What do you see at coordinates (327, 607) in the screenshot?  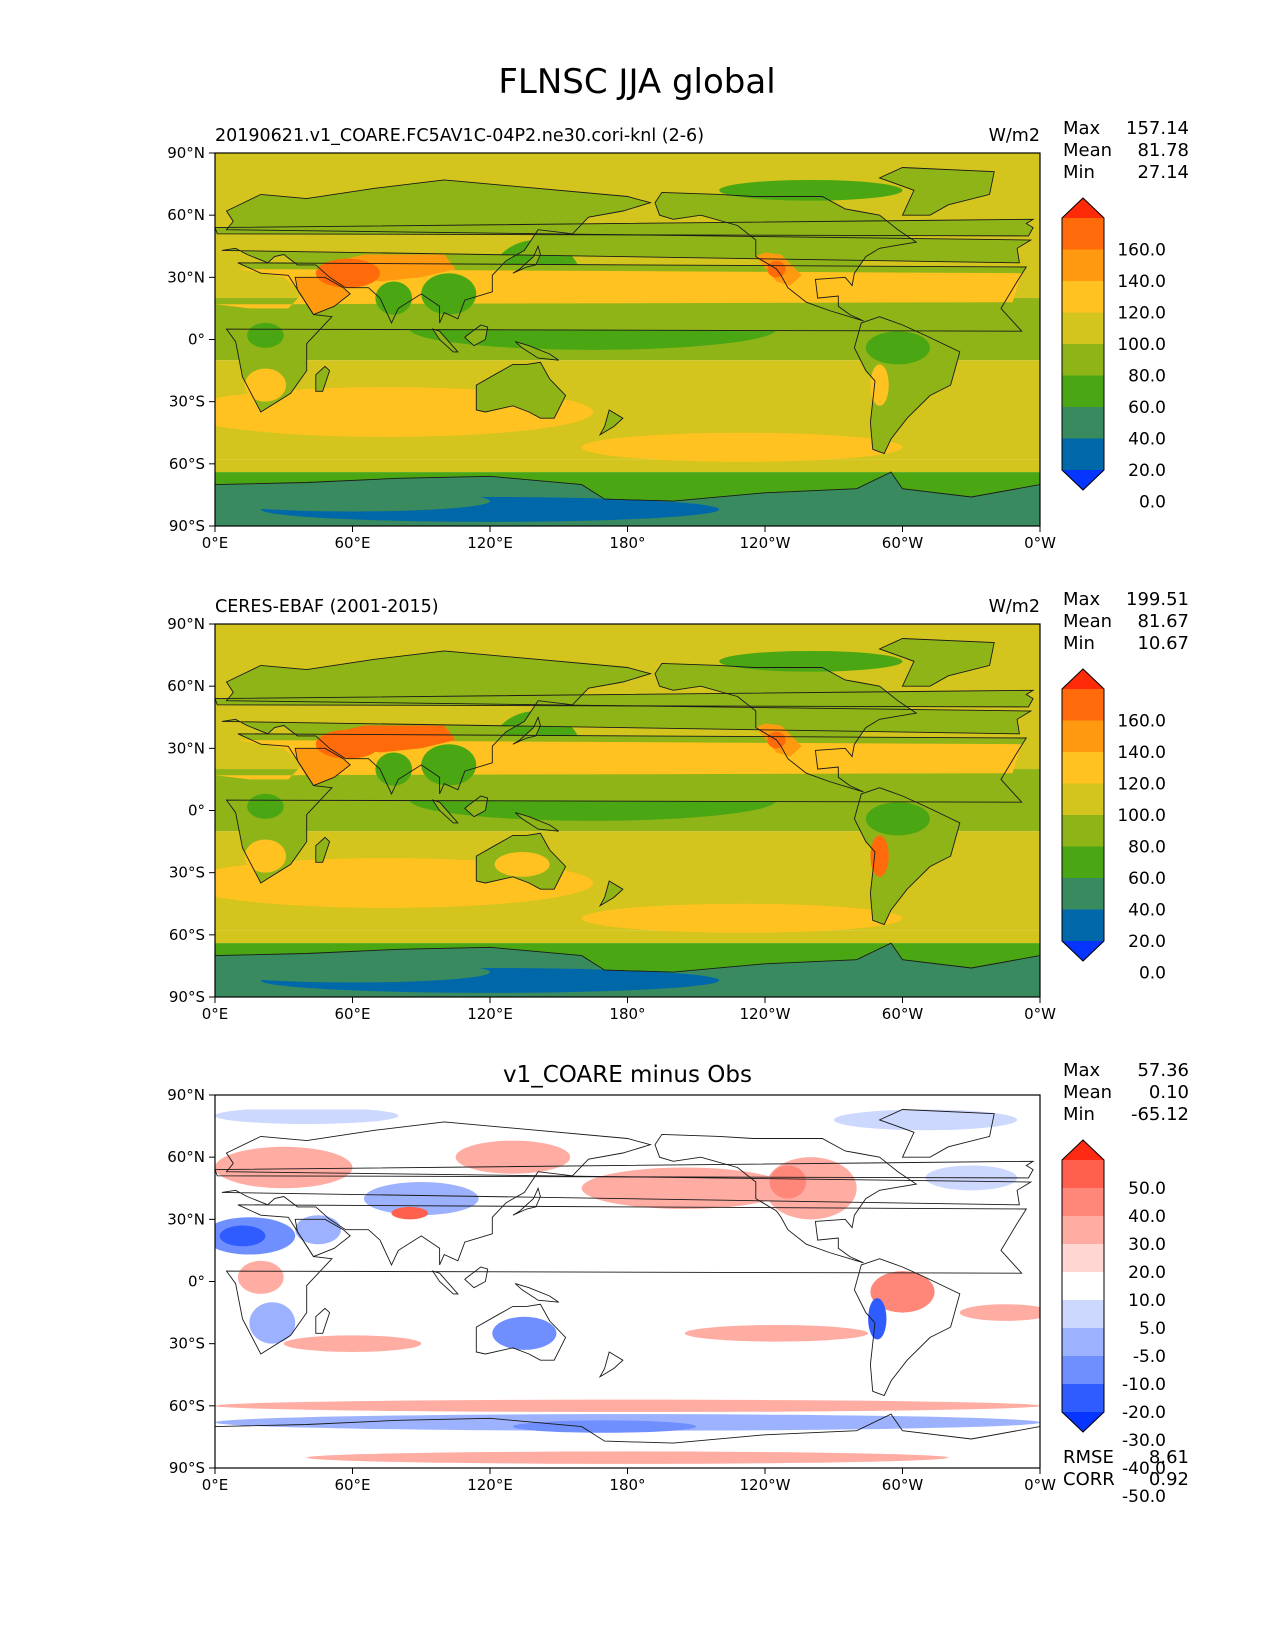 I see `panel-left-title: CERES-EBAF (2001-2015)` at bounding box center [327, 607].